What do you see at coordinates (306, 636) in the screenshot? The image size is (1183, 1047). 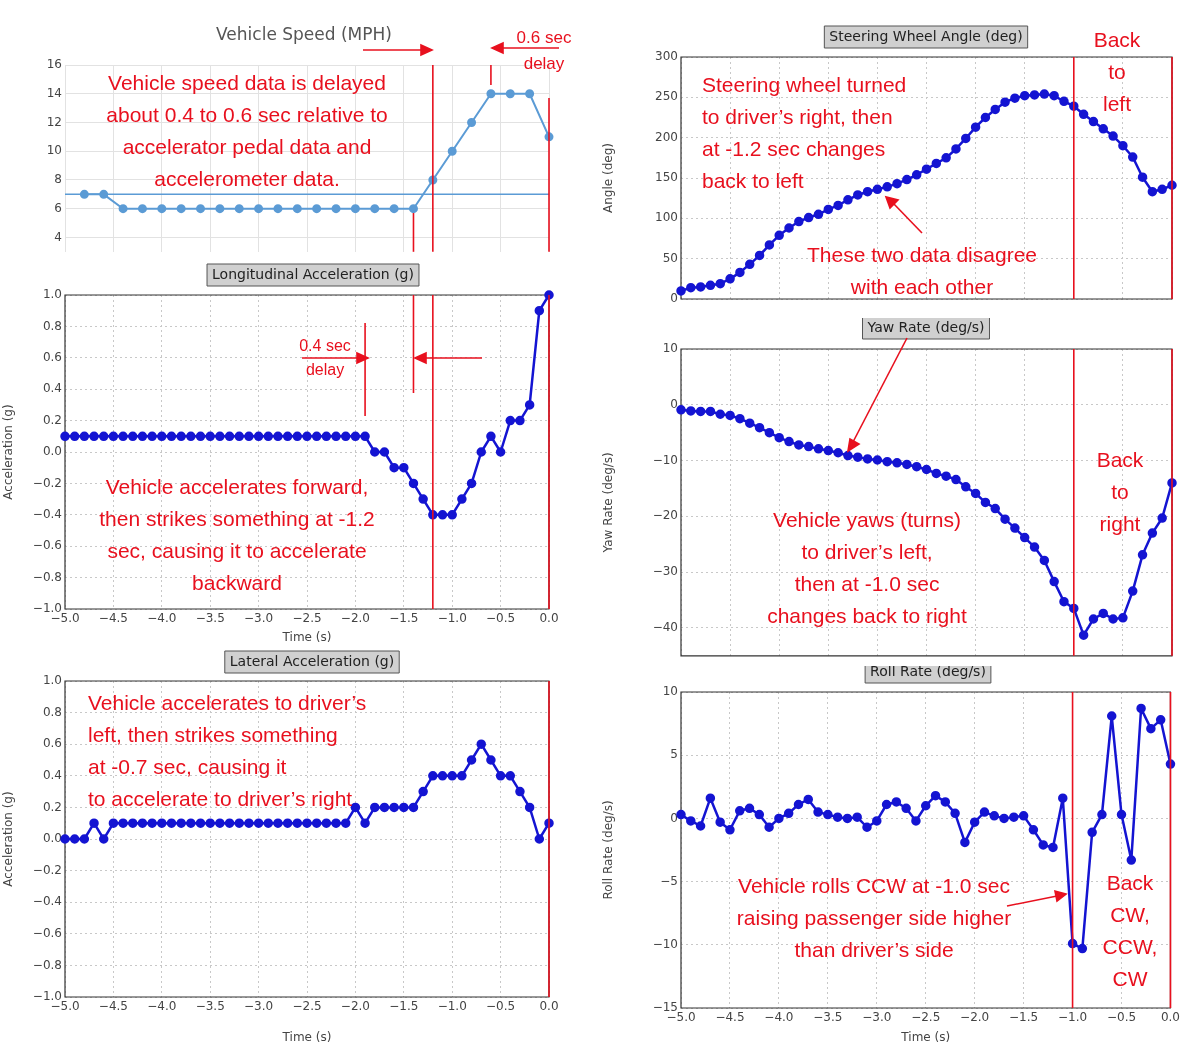 I see `x-axis-title: Time (s)` at bounding box center [306, 636].